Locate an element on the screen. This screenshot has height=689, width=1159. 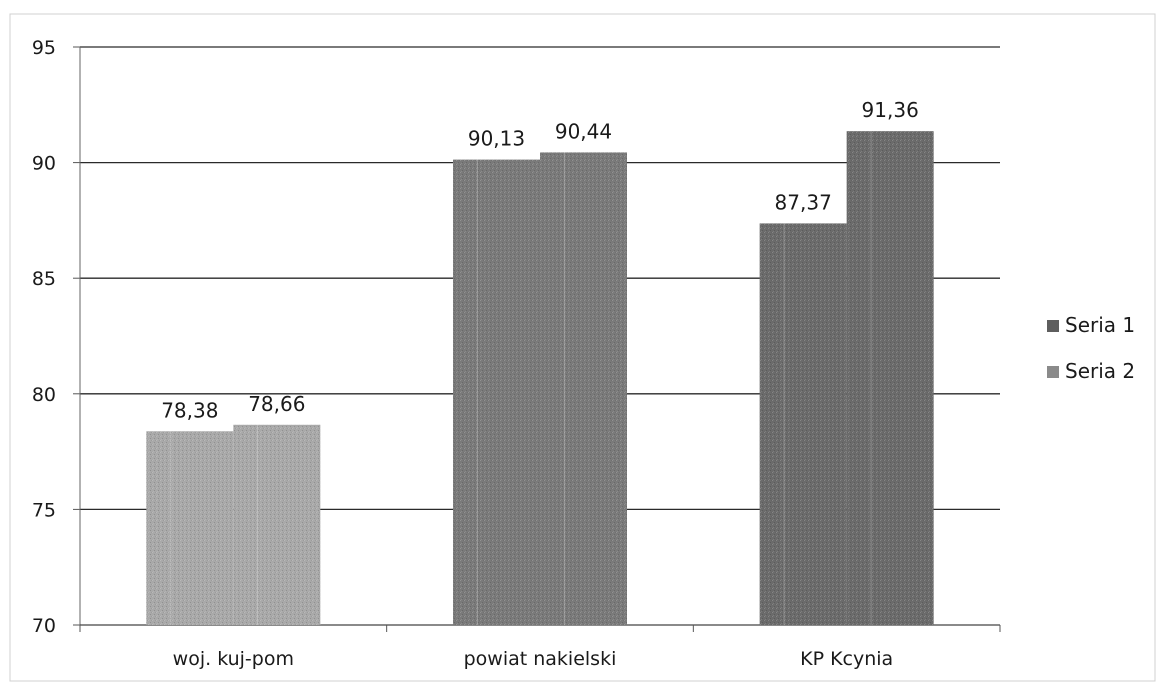
y-tick-label: 75 is located at coordinates (44, 510).